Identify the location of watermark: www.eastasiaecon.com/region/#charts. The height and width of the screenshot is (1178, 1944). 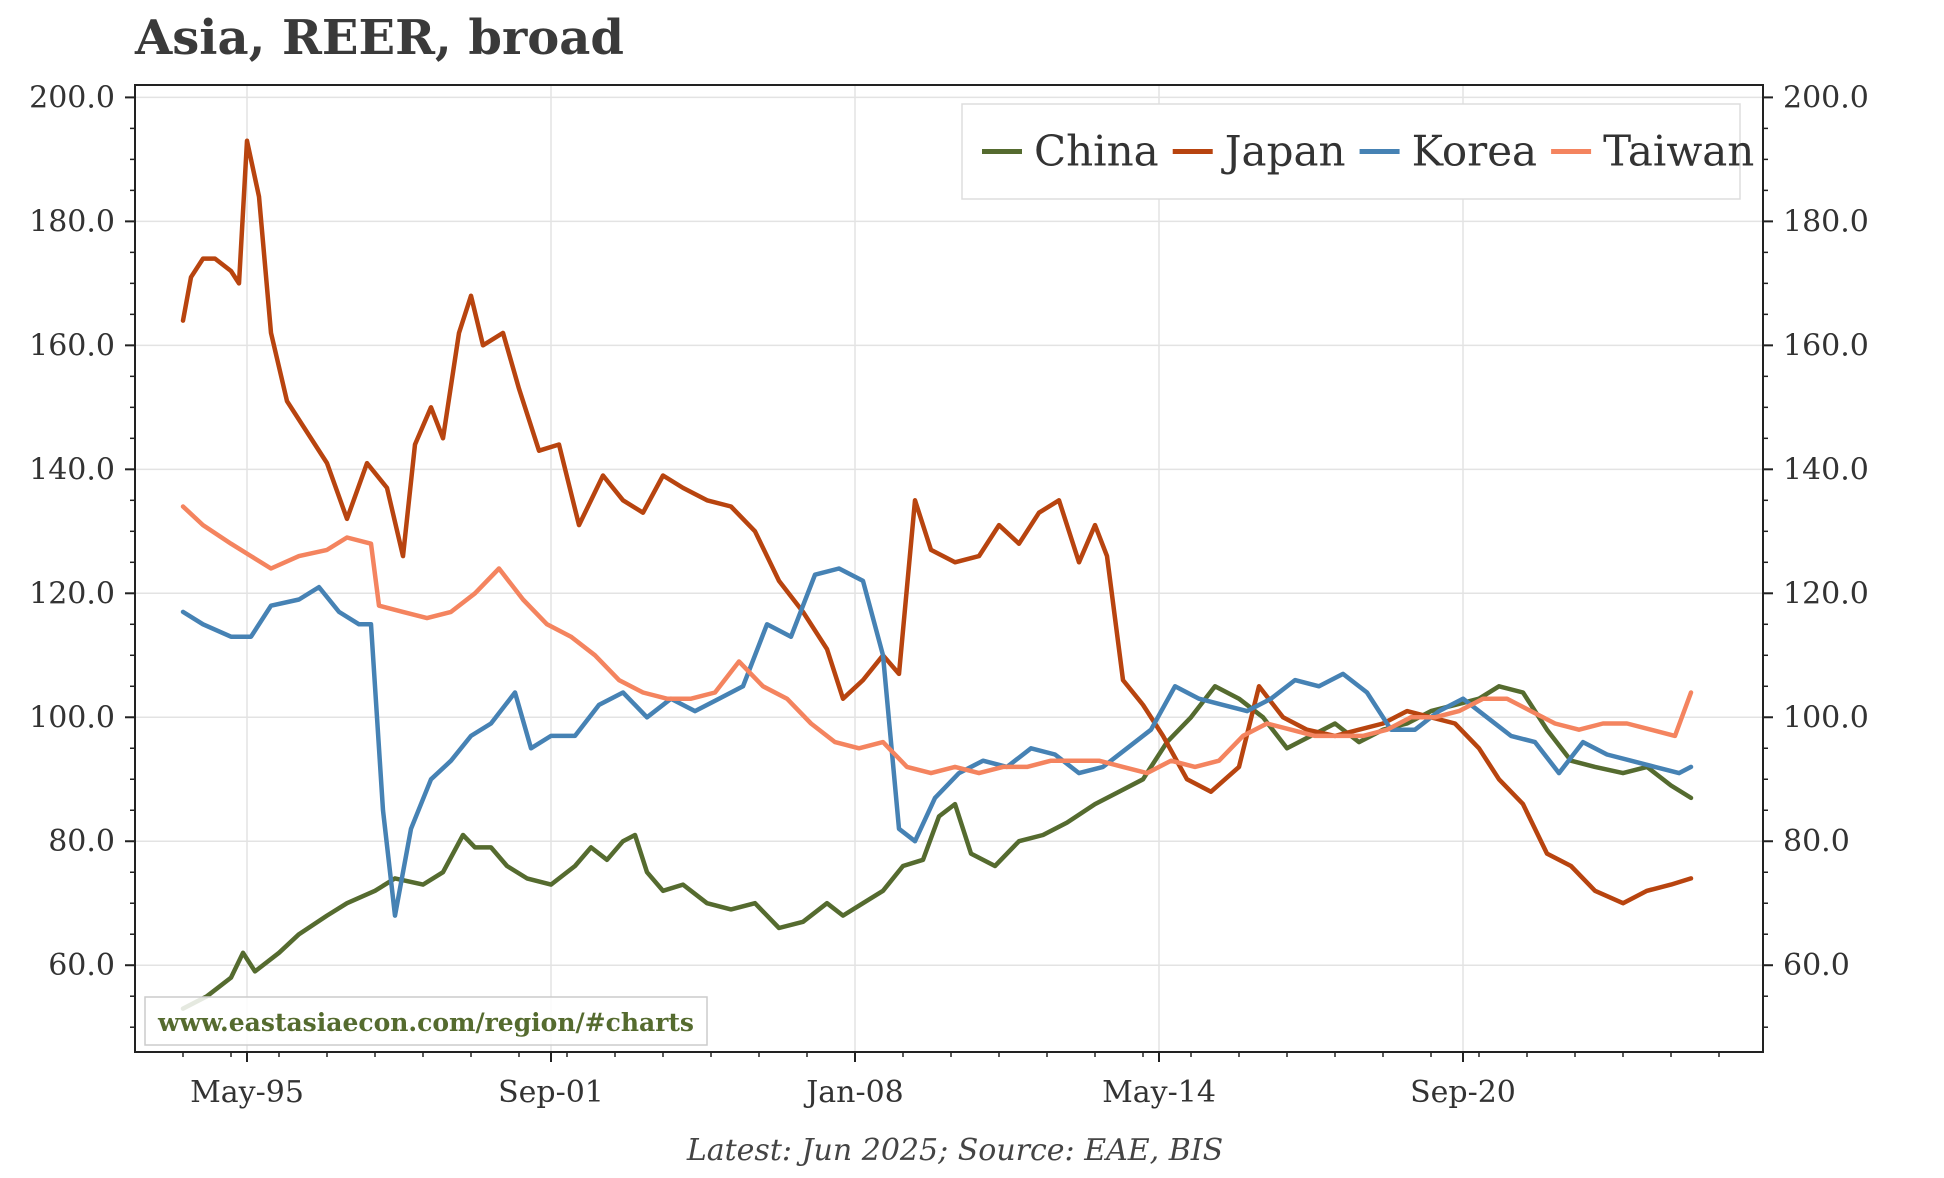
(426, 1021).